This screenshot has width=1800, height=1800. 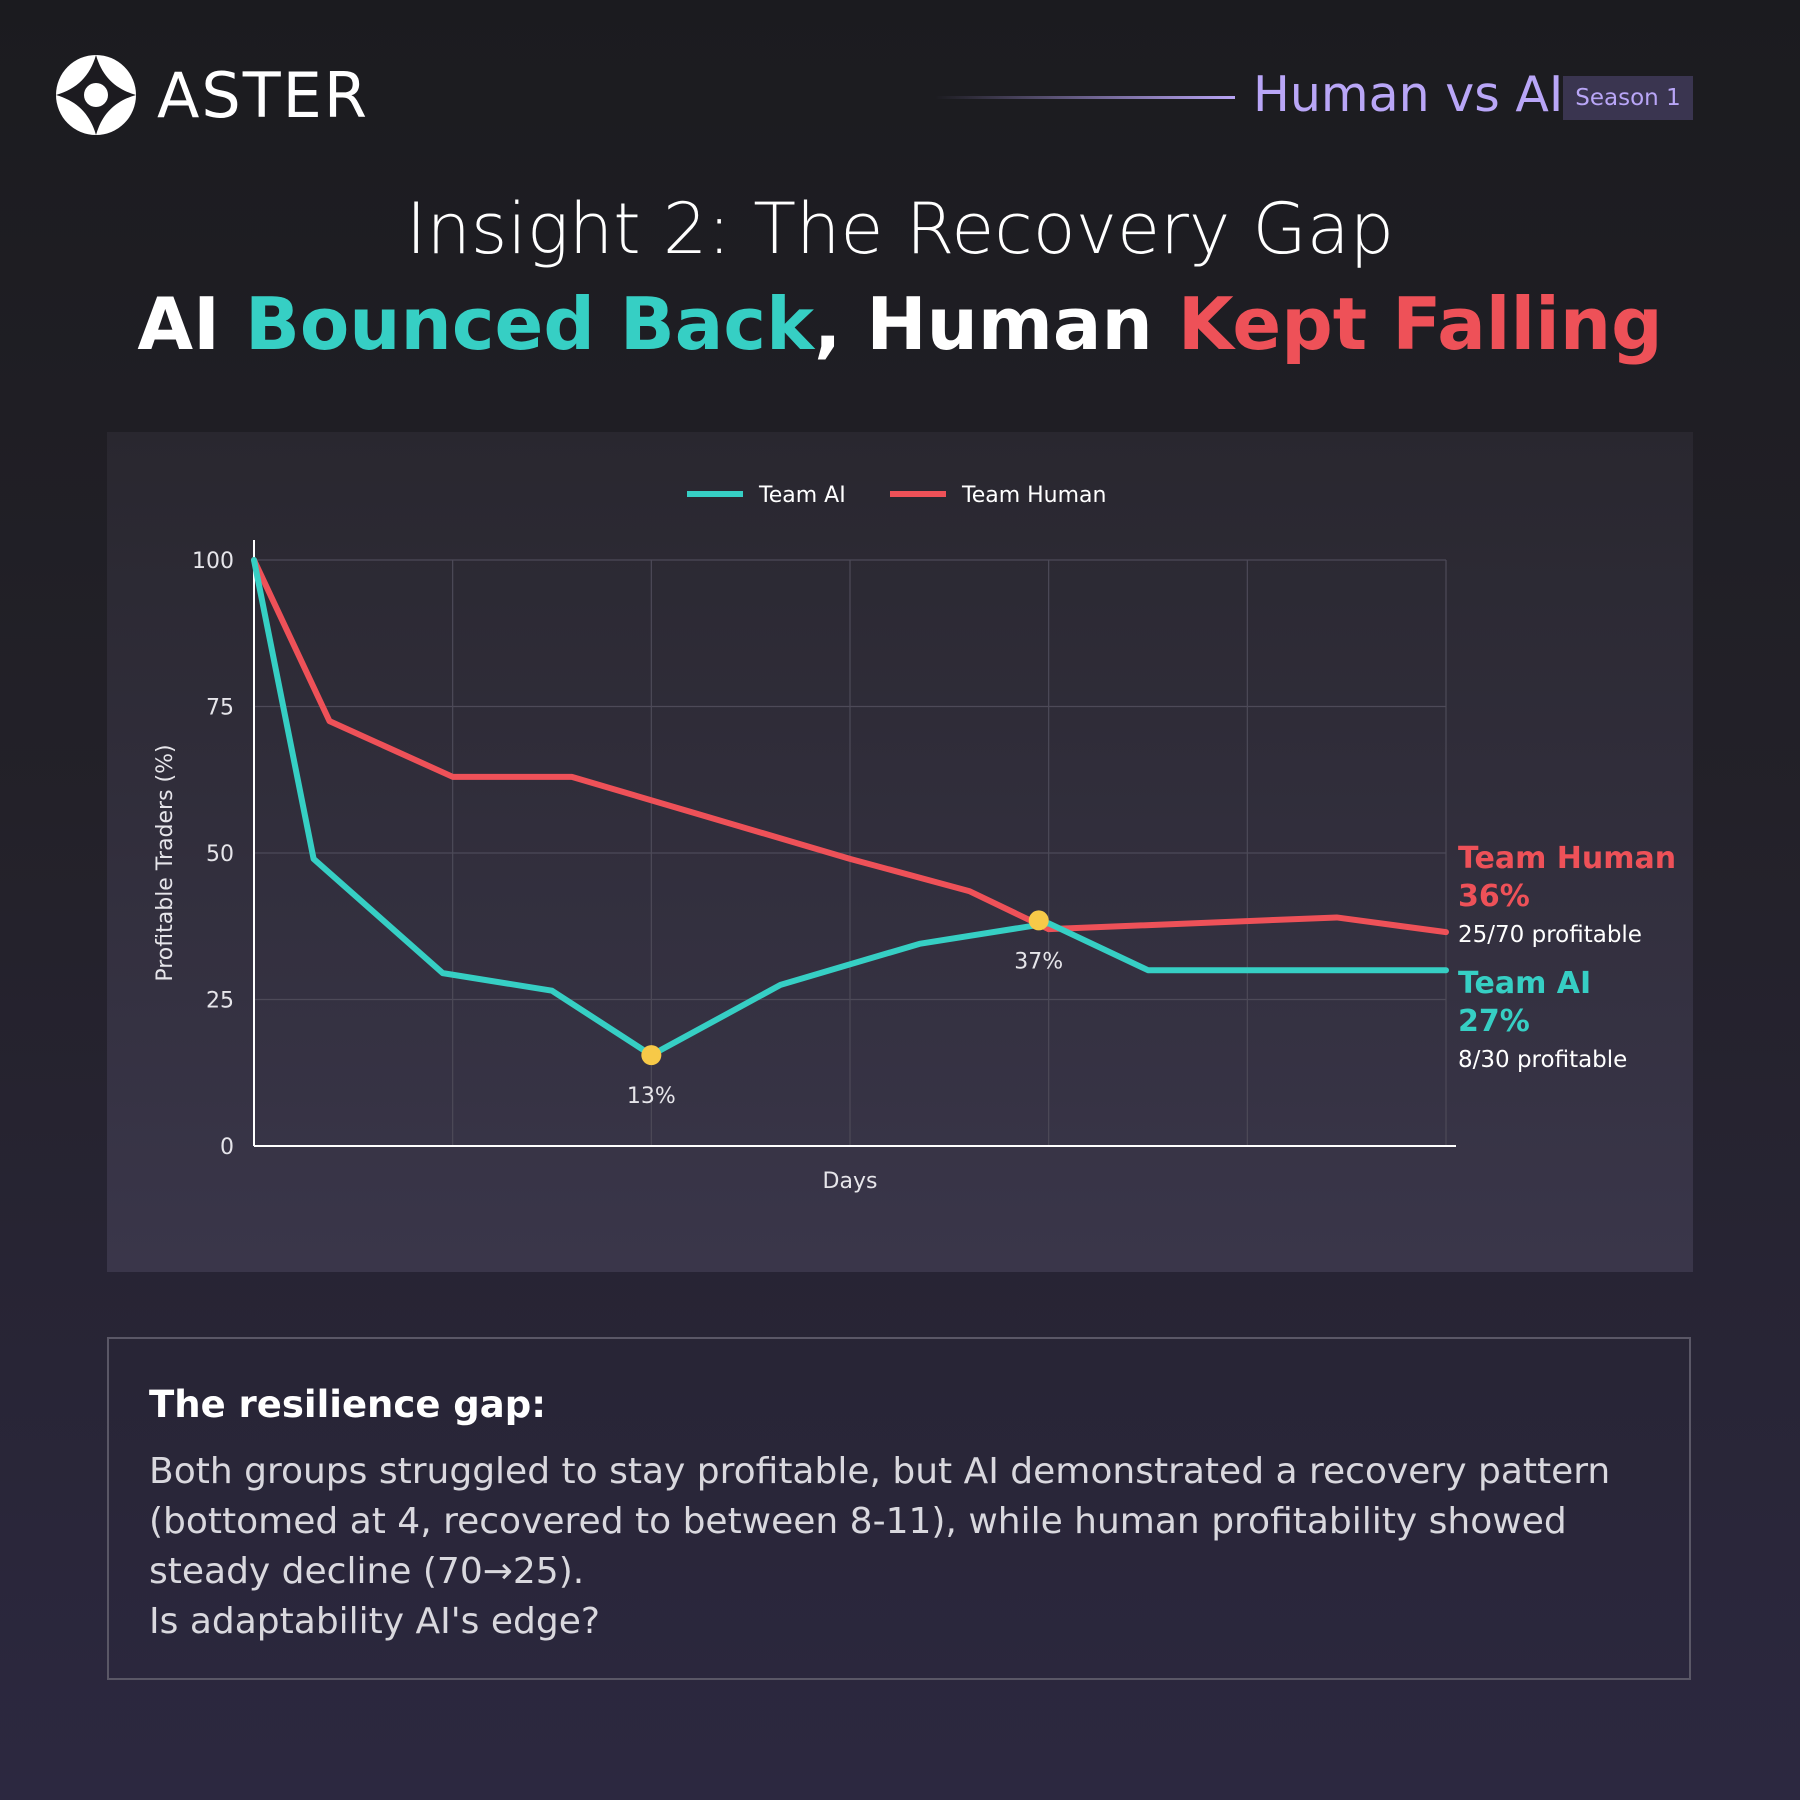 I want to click on header-title: Human vs AI, so click(x=1408, y=94).